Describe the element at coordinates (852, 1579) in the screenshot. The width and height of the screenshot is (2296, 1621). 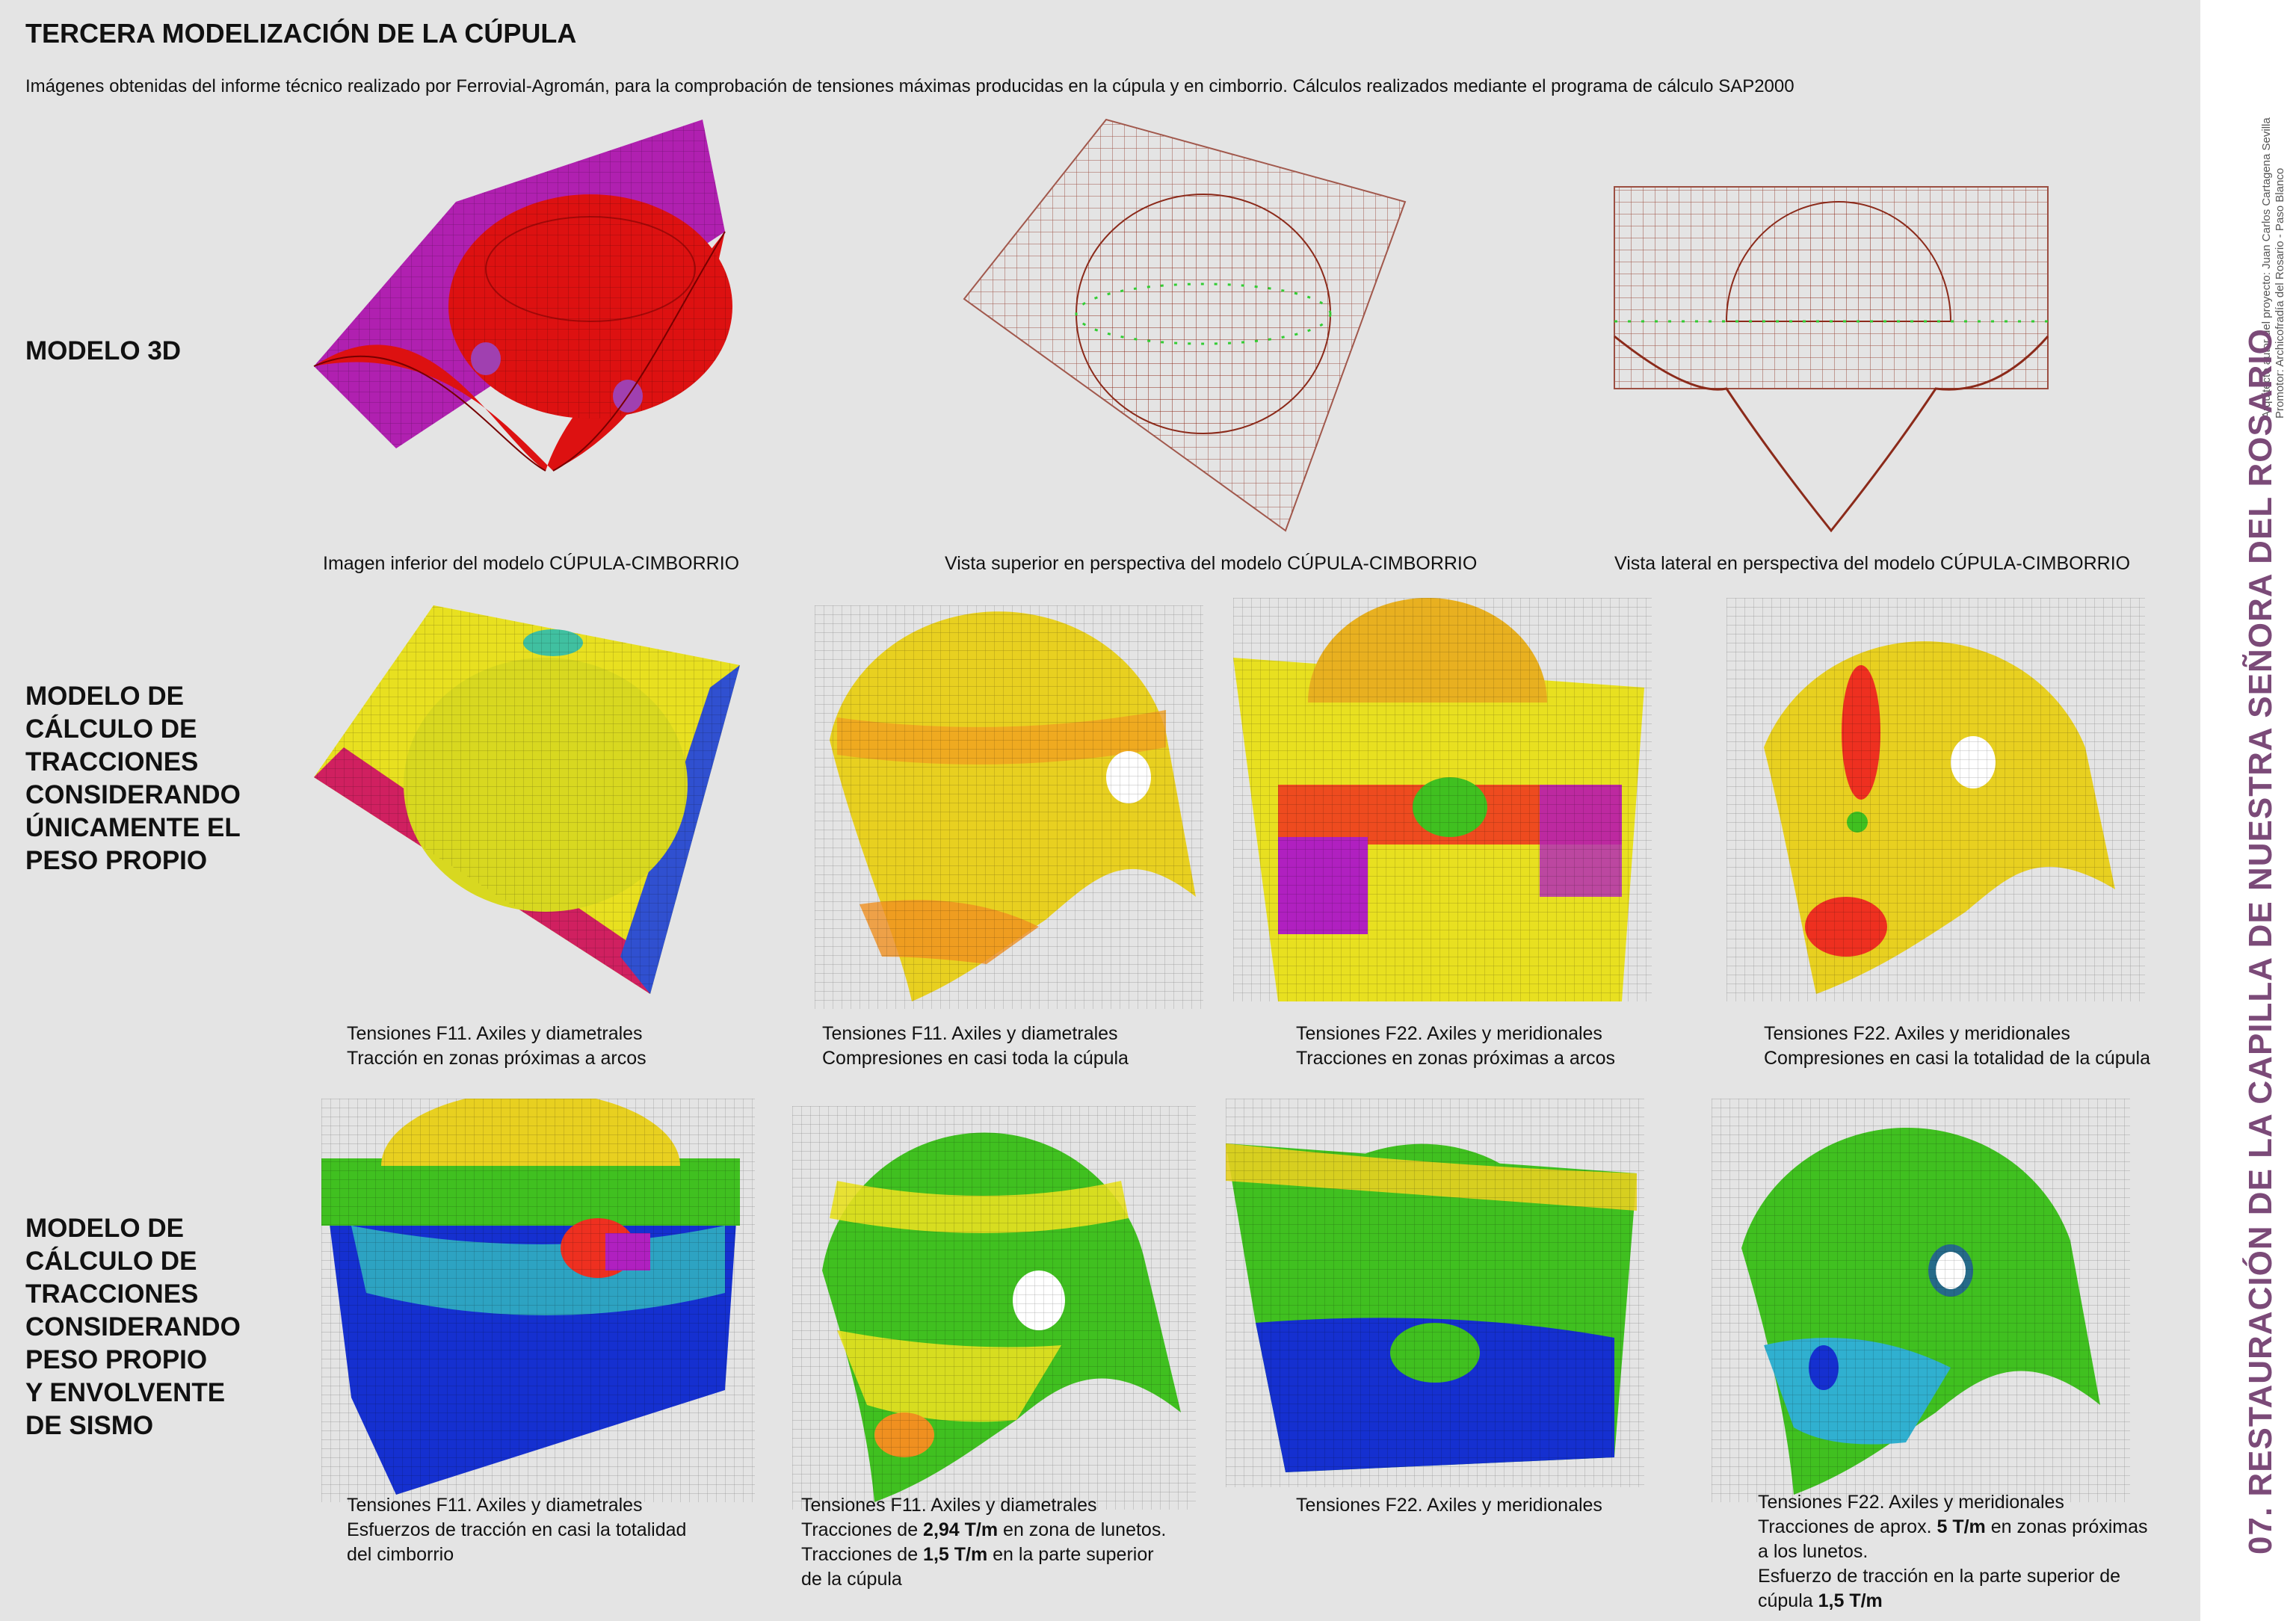
I see `caption-line: de la cúpula` at that location.